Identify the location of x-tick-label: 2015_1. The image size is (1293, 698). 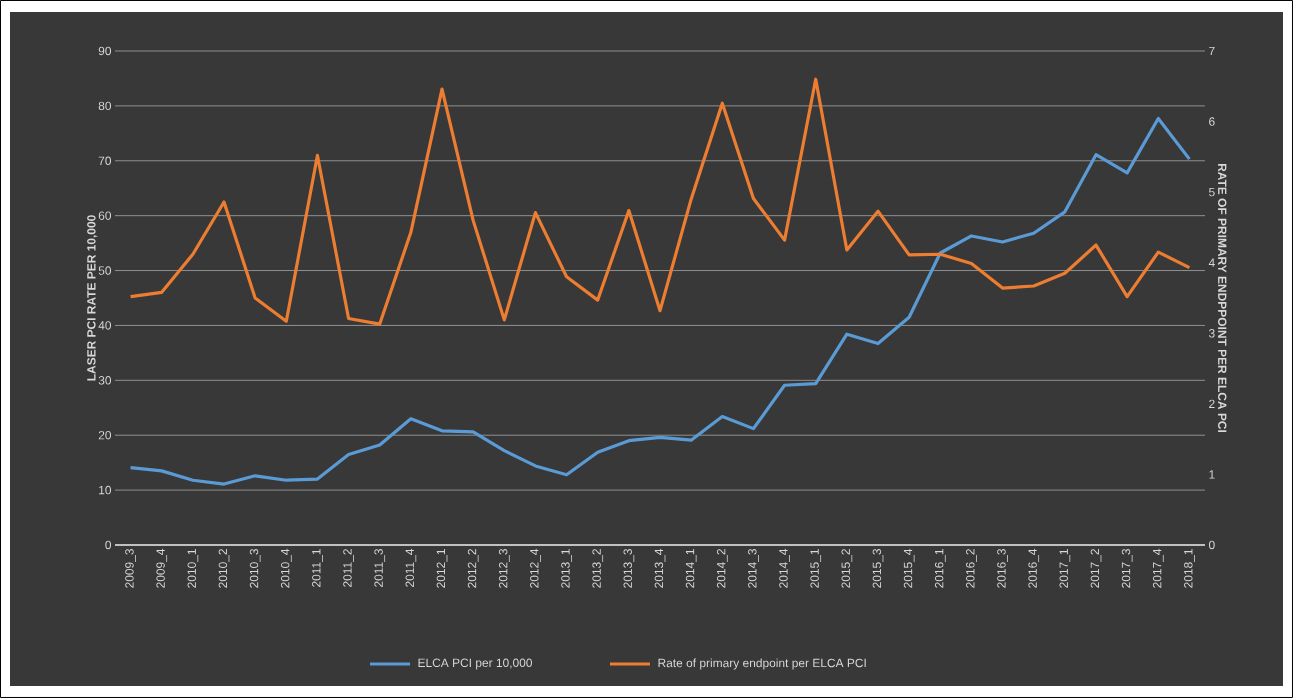
(816, 568).